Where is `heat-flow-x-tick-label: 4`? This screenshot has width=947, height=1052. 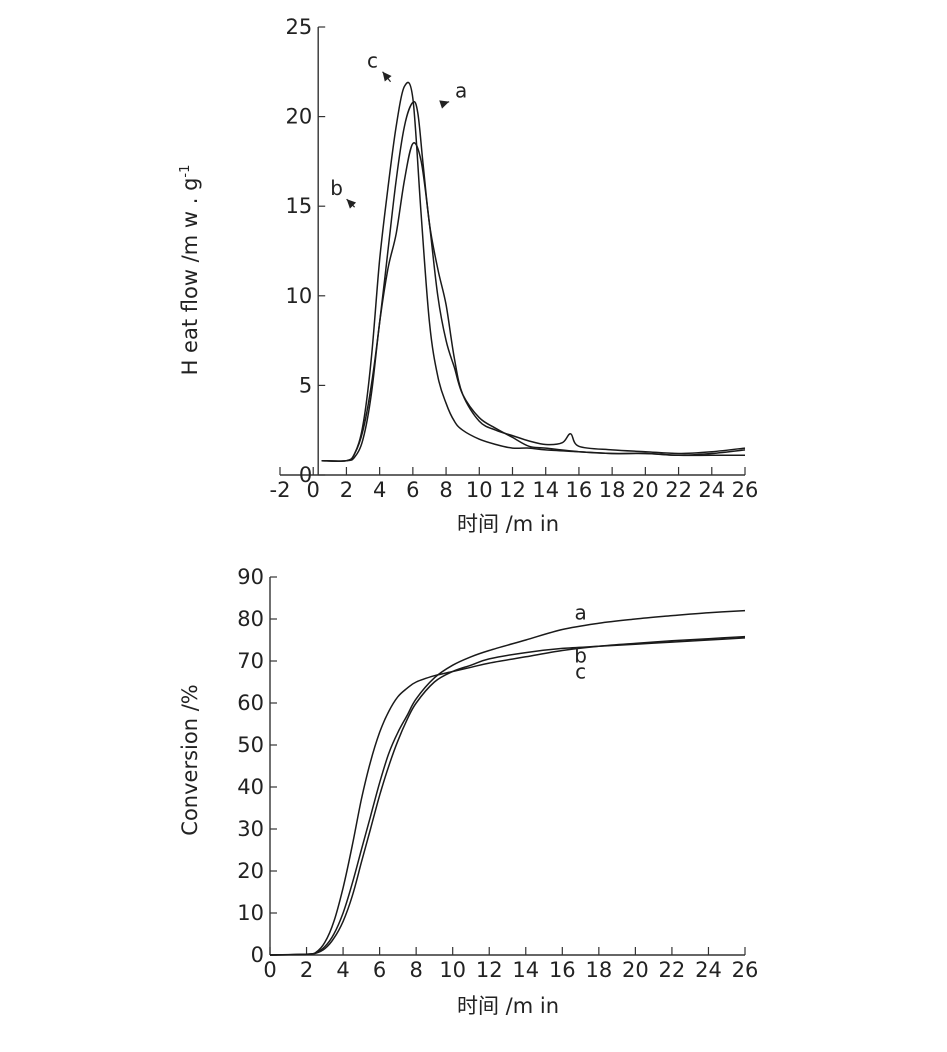
heat-flow-x-tick-label: 4 is located at coordinates (379, 490).